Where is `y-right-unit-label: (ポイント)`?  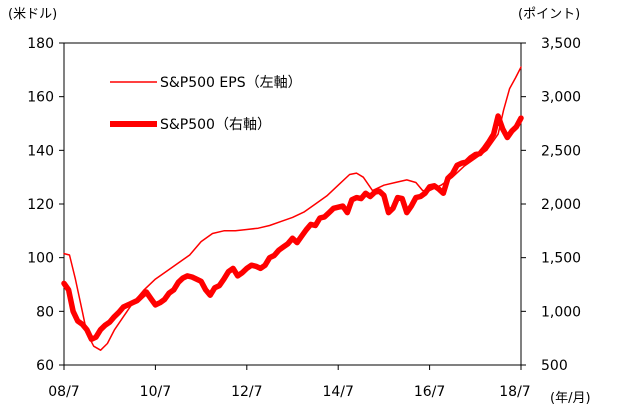 y-right-unit-label: (ポイント) is located at coordinates (549, 14).